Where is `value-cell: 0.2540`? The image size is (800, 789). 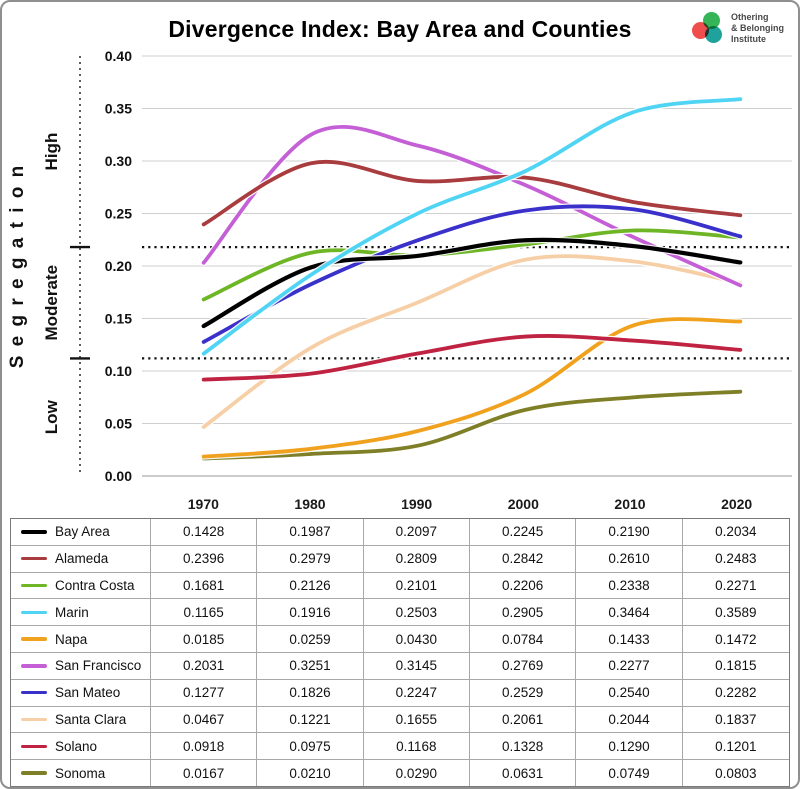 value-cell: 0.2540 is located at coordinates (629, 692).